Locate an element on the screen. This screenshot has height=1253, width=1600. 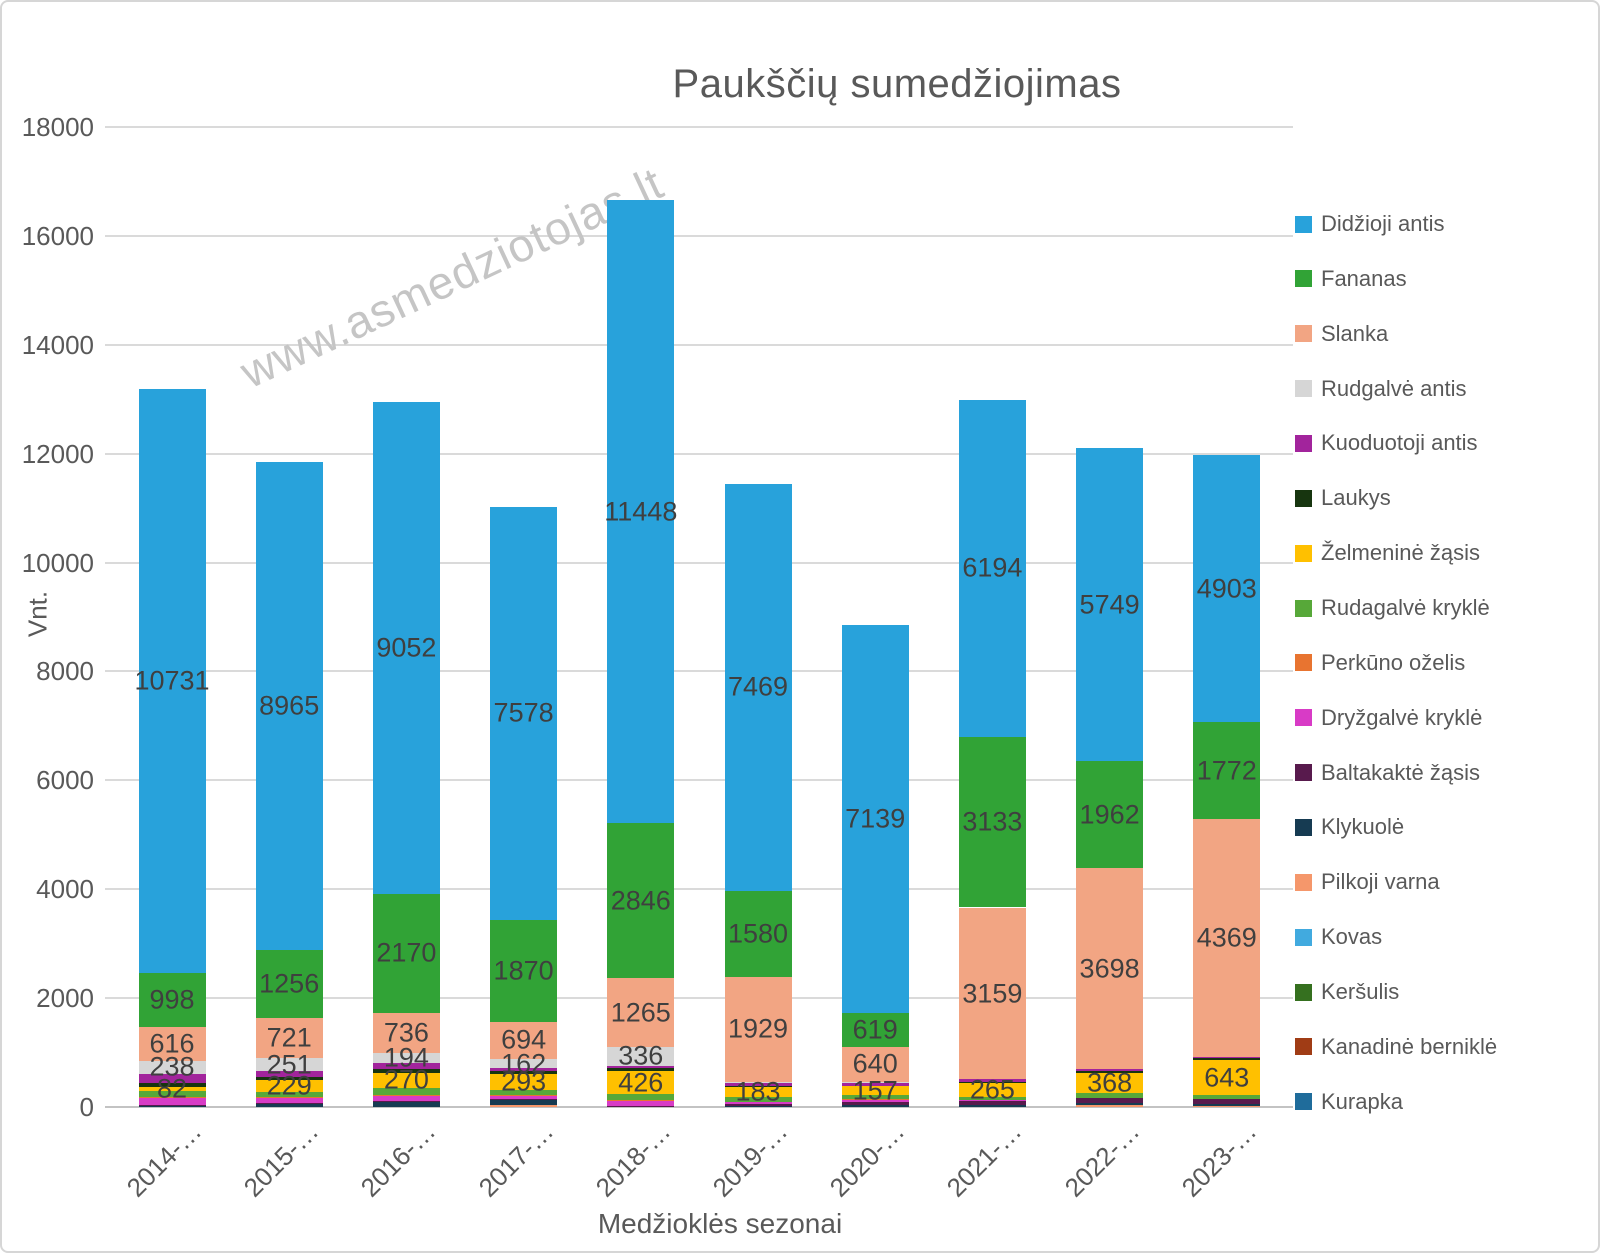
legend-item-kurapka: Kurapka is located at coordinates (1349, 1102).